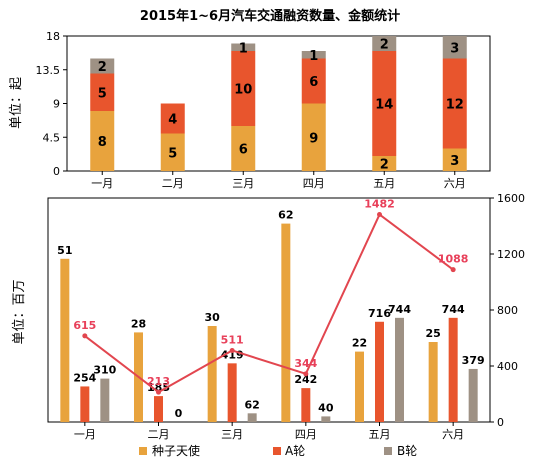 The height and width of the screenshot is (465, 540). What do you see at coordinates (379, 204) in the screenshot?
I see `total-amount-label: 1482` at bounding box center [379, 204].